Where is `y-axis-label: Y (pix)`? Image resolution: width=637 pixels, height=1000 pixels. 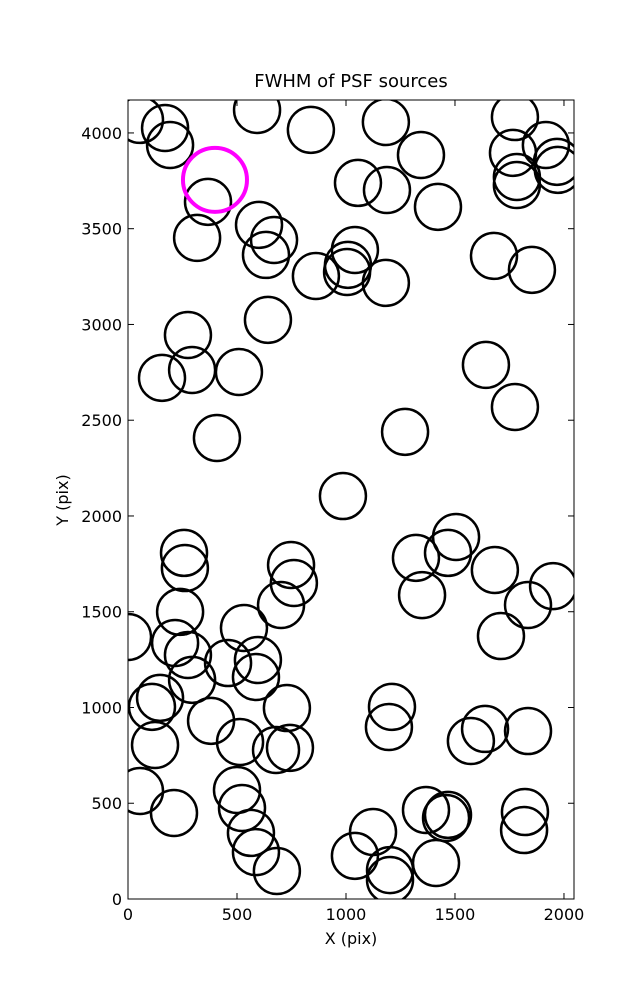
y-axis-label: Y (pix) is located at coordinates (62, 500).